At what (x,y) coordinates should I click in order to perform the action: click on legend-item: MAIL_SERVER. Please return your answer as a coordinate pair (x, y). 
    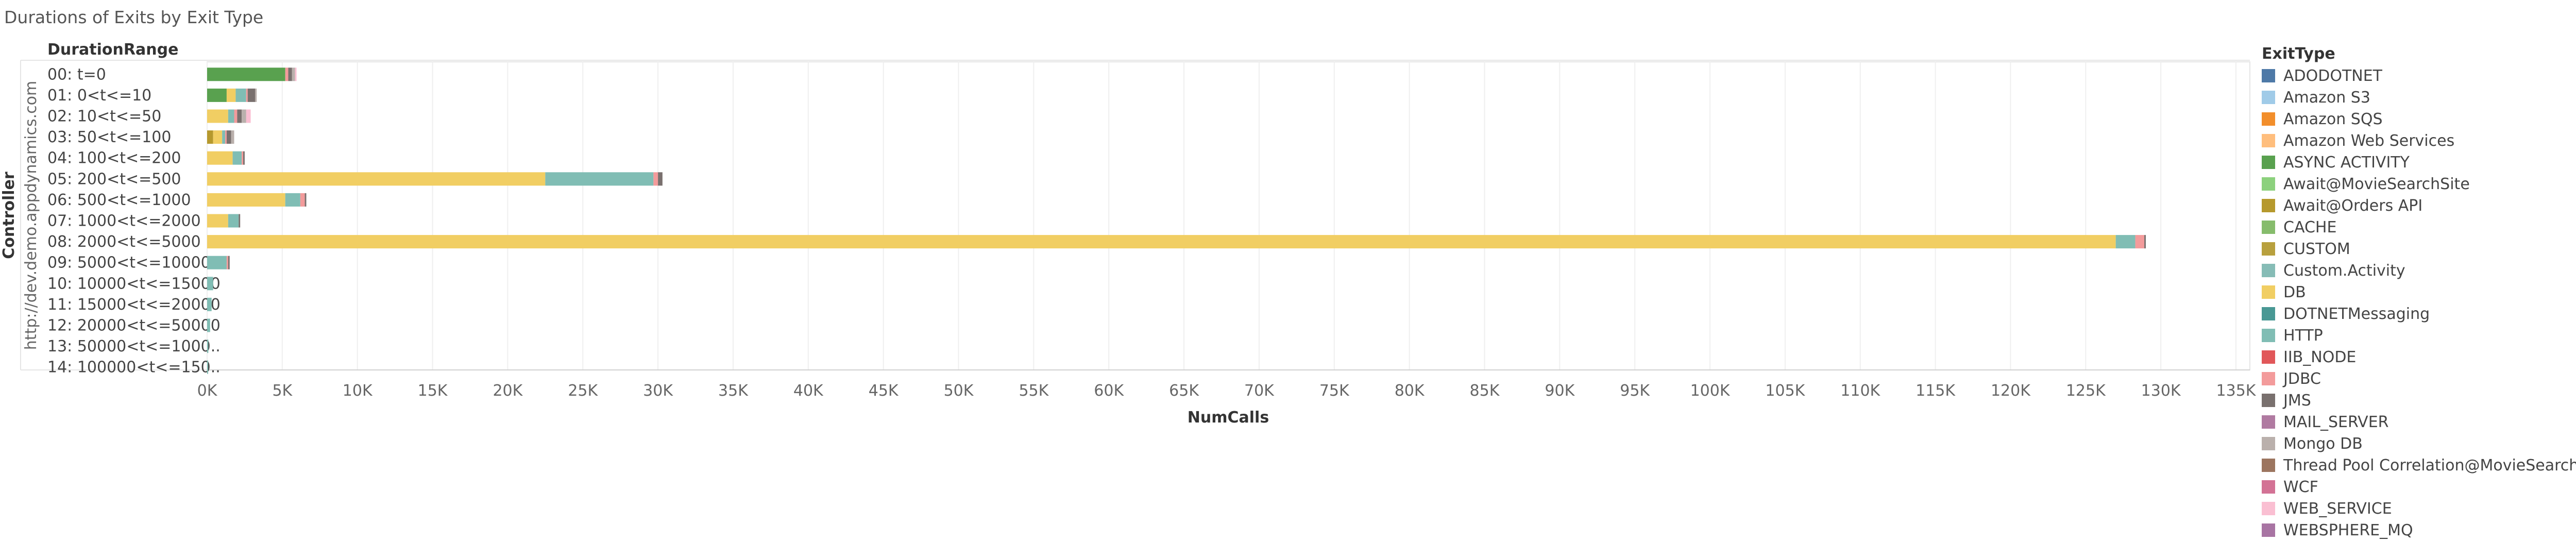
    Looking at the image, I should click on (2419, 422).